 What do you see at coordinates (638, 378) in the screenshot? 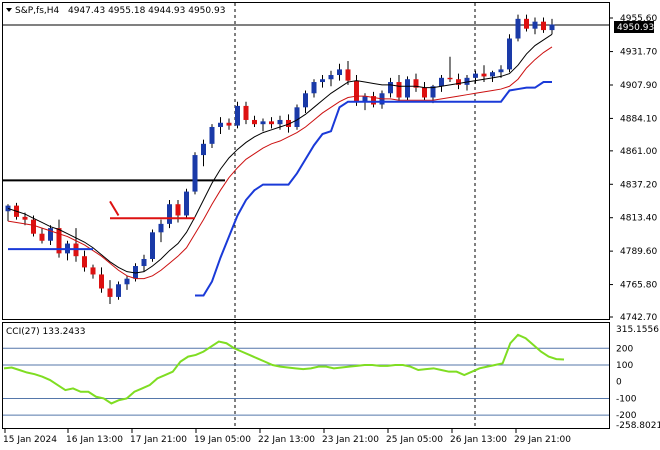
I see `cci-axis: 315.1556 200 100 0 -100 -200-258.8021` at bounding box center [638, 378].